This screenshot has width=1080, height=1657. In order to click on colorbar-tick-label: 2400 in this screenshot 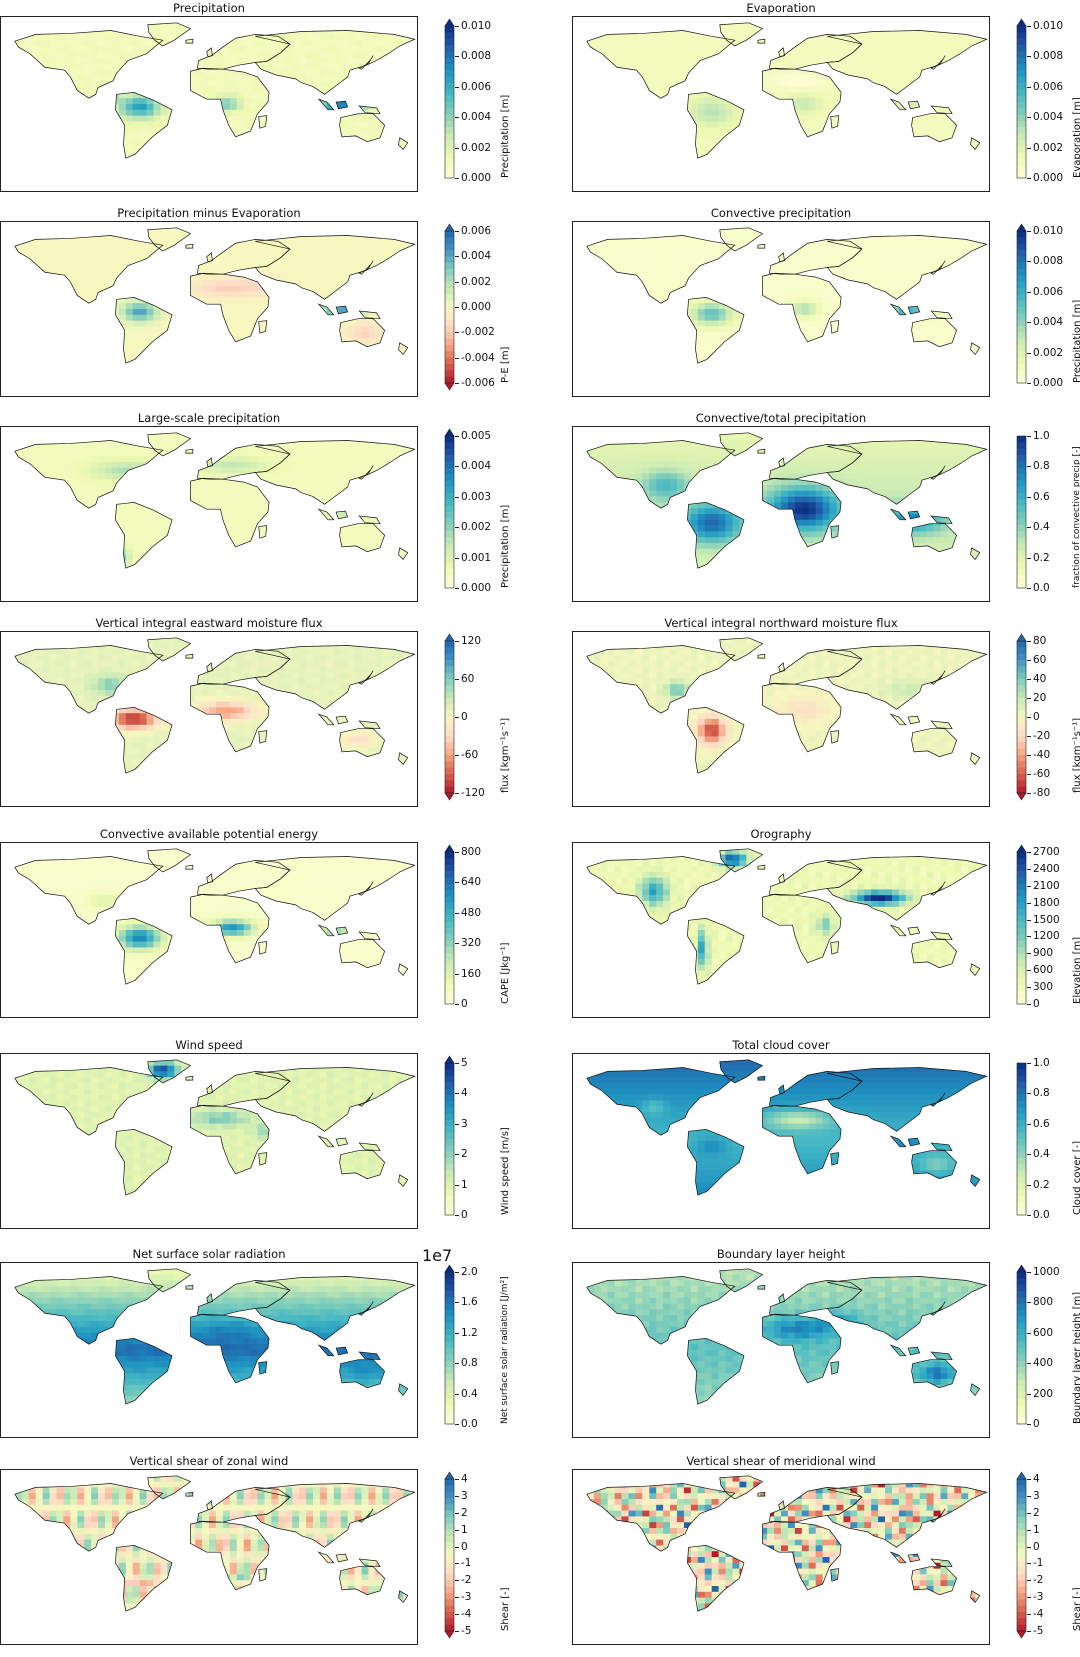, I will do `click(1046, 869)`.